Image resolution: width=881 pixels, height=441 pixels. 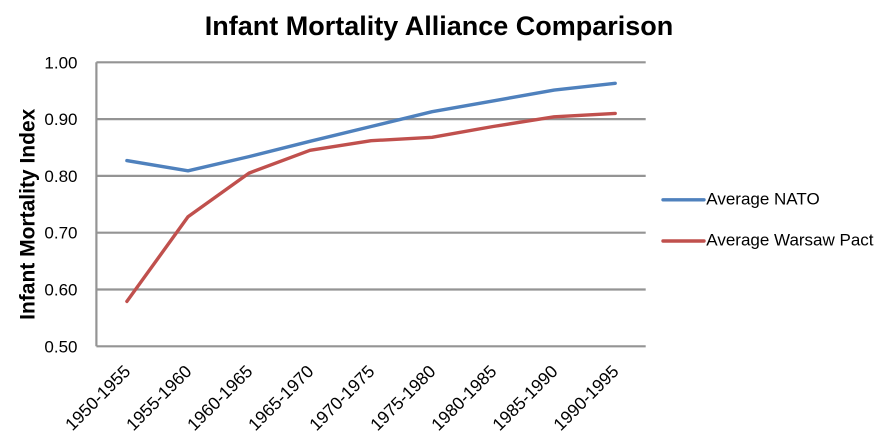 What do you see at coordinates (60, 119) in the screenshot?
I see `svg-text: 0.90` at bounding box center [60, 119].